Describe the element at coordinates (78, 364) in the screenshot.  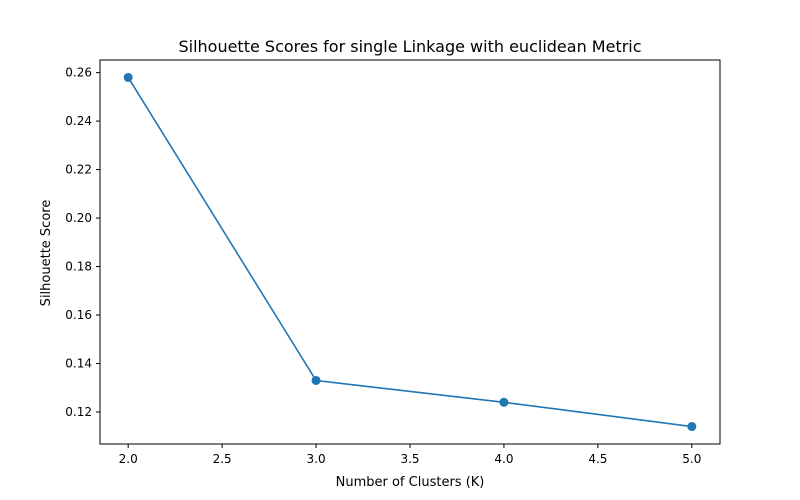
I see `y-tick-label: 0.14` at that location.